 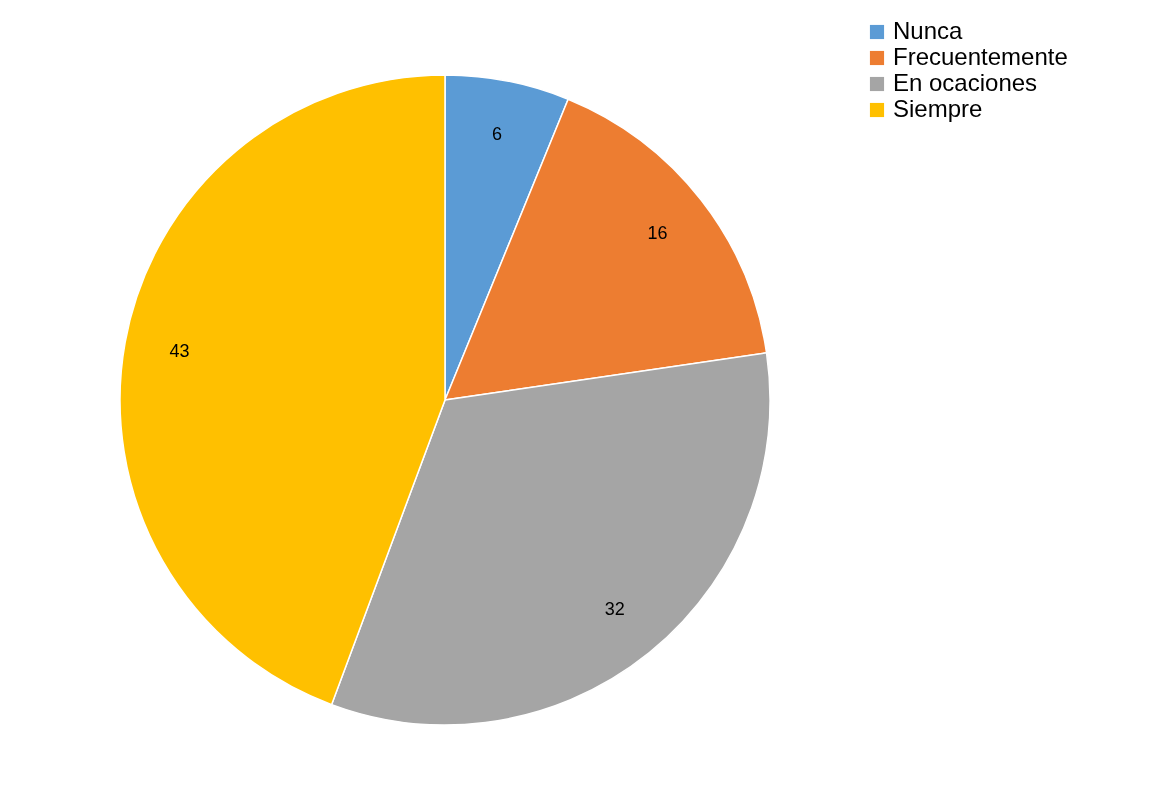 I want to click on data-label: 32, so click(x=614, y=608).